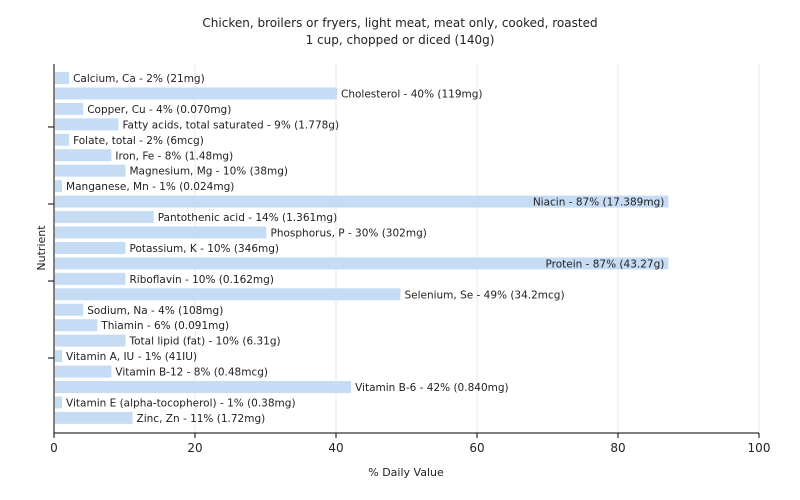 This screenshot has height=500, width=800. I want to click on x-tick-label: 40, so click(335, 448).